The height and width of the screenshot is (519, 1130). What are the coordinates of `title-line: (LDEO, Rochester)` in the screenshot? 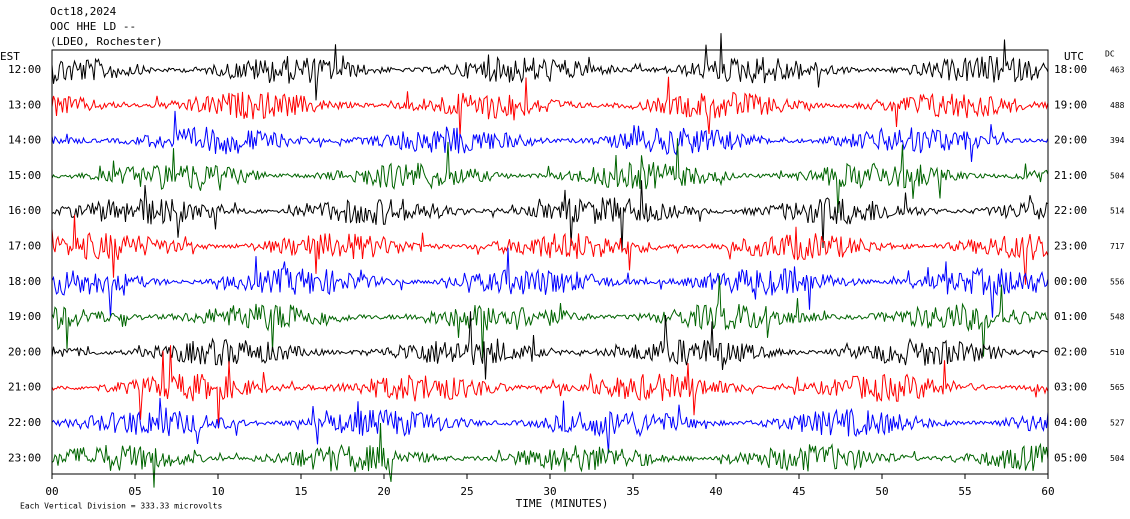 It's located at (106, 41).